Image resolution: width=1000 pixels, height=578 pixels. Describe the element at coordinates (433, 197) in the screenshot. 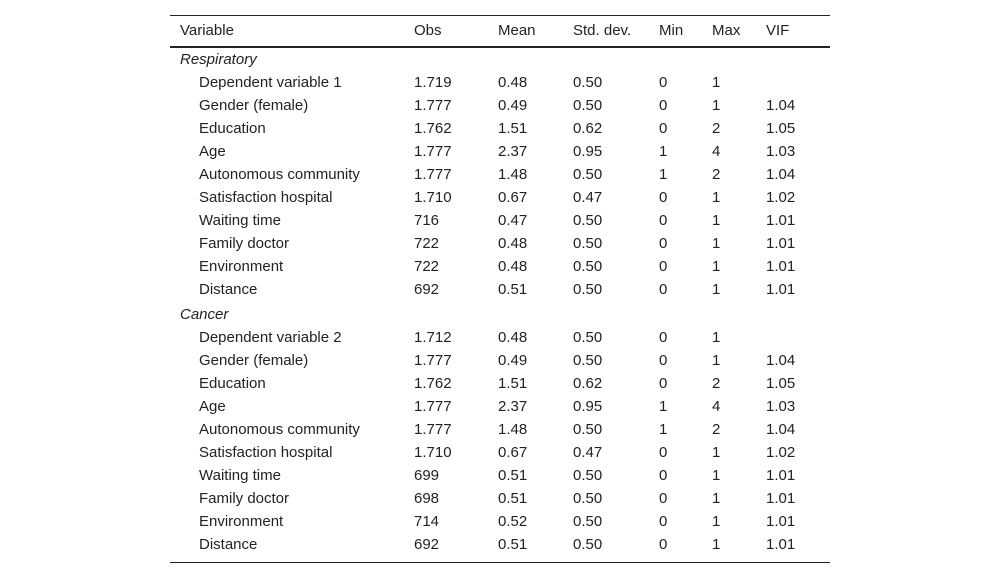

I see `table-cell: 1.710` at that location.